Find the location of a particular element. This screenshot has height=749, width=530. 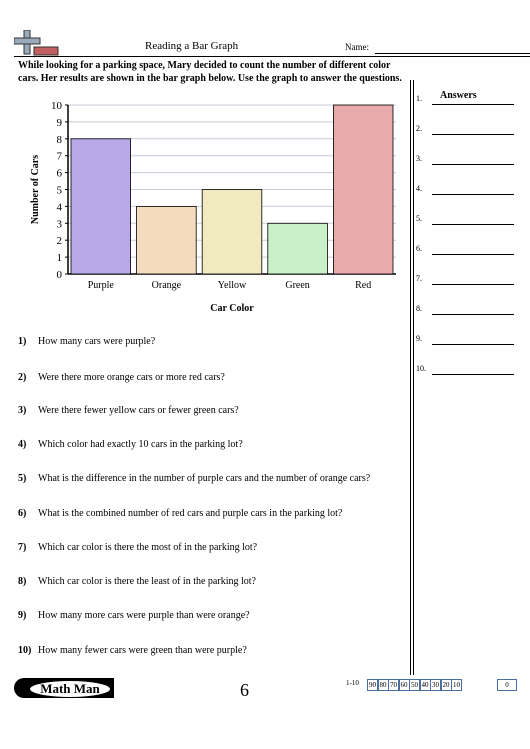

y-tick-label: 1 is located at coordinates (60, 258).